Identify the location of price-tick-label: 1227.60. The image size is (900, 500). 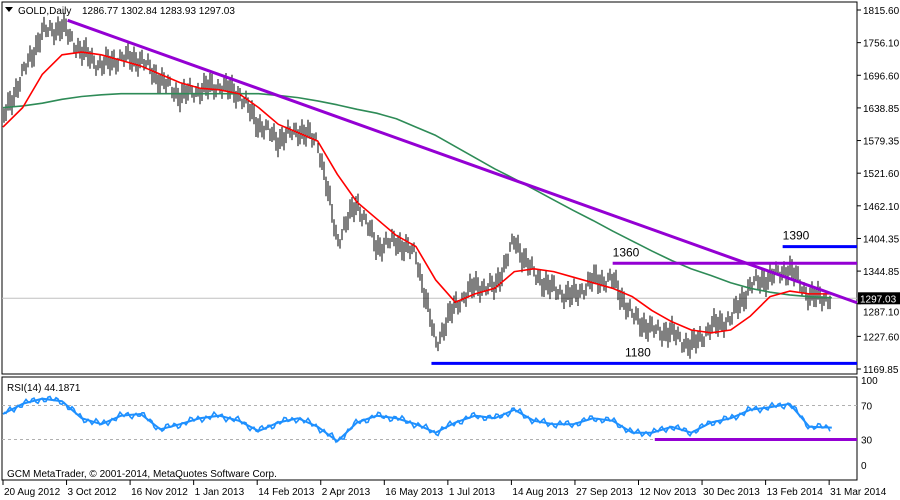
(881, 337).